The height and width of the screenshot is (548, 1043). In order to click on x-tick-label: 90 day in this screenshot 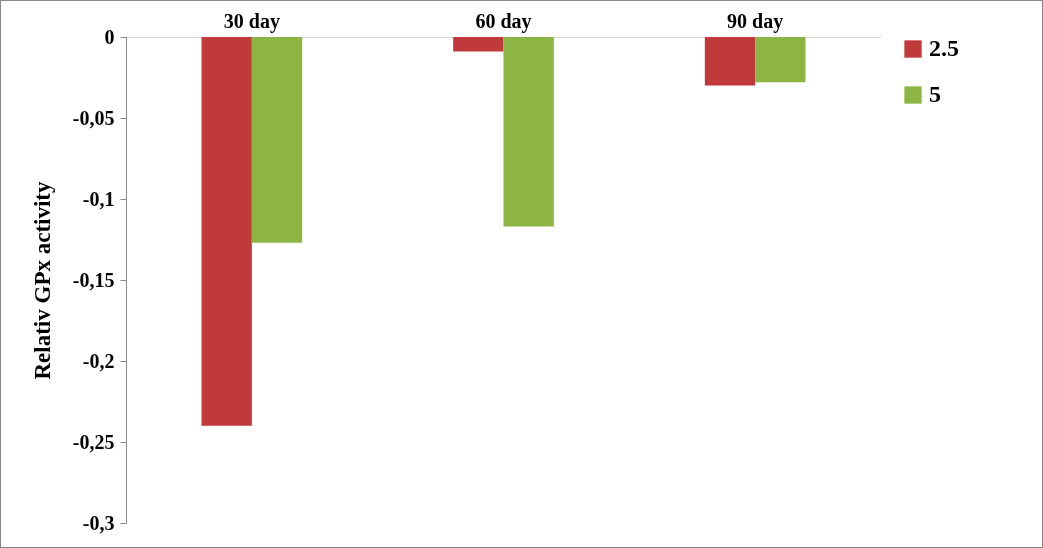, I will do `click(755, 21)`.